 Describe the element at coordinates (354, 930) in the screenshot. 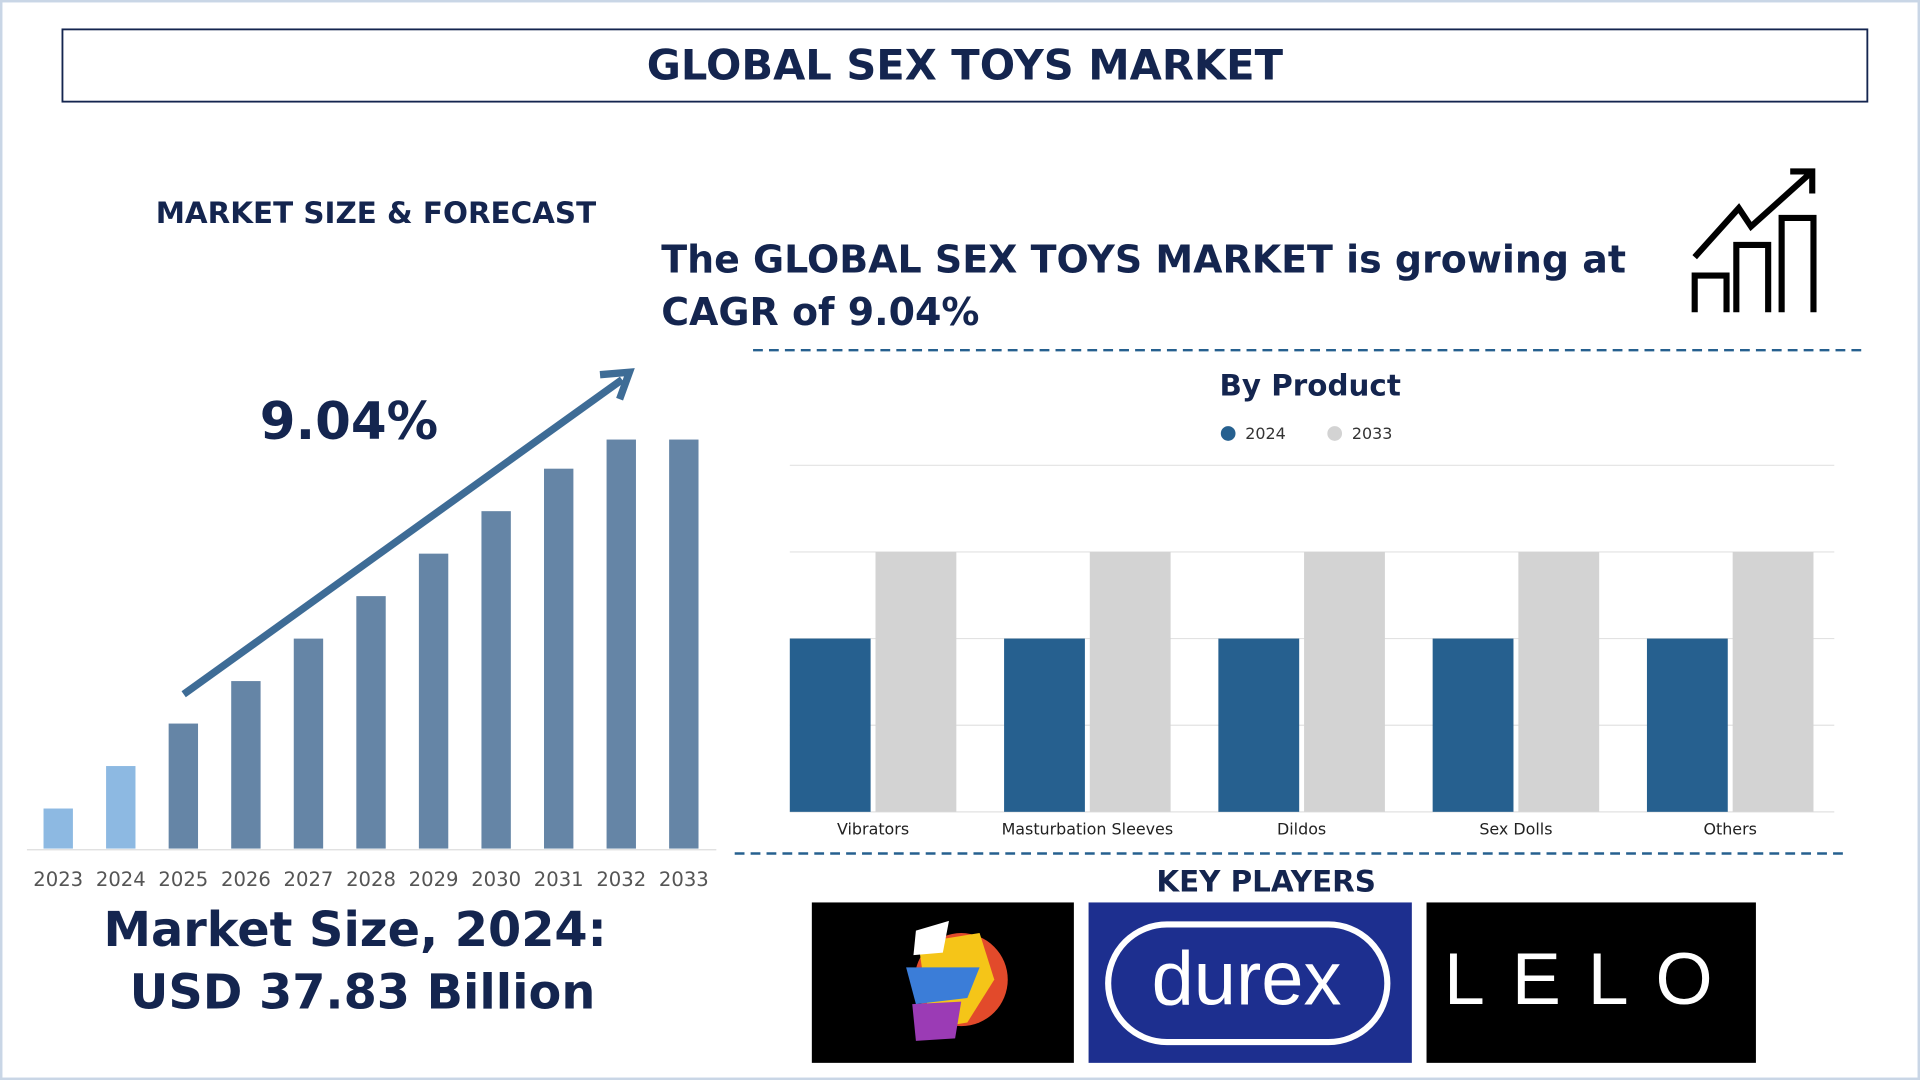

I see `market-size: Market Size, 2024:` at that location.